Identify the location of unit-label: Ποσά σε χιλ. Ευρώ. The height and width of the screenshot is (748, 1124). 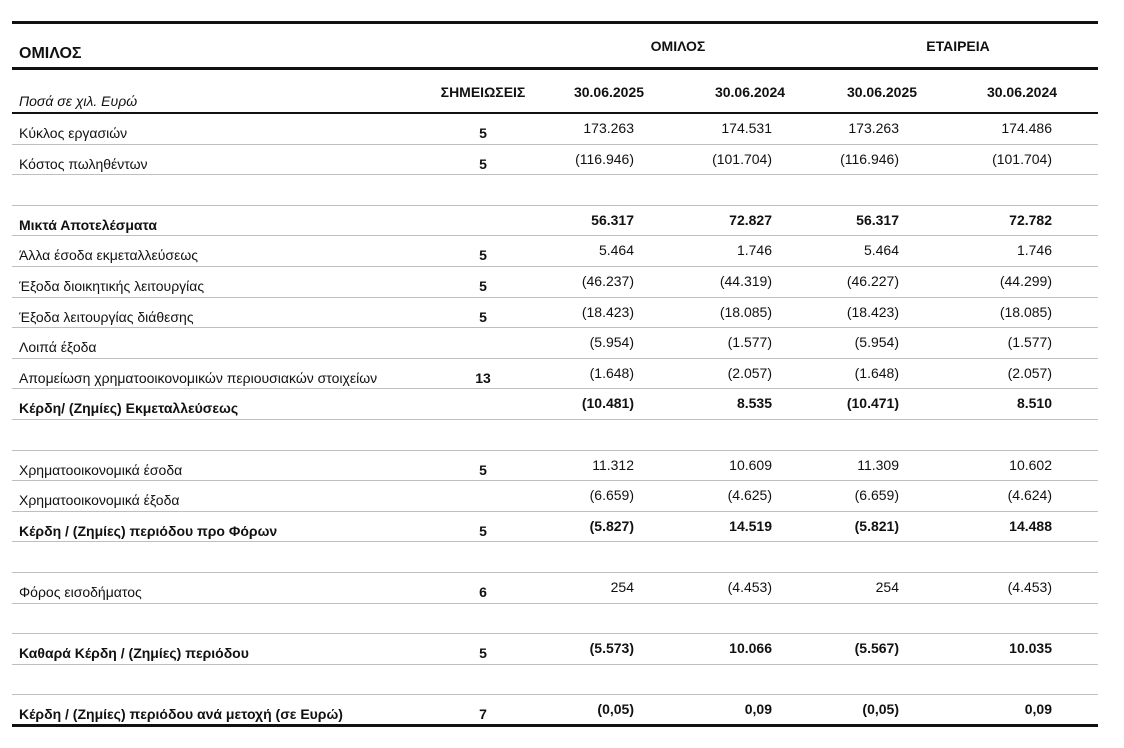
(78, 101).